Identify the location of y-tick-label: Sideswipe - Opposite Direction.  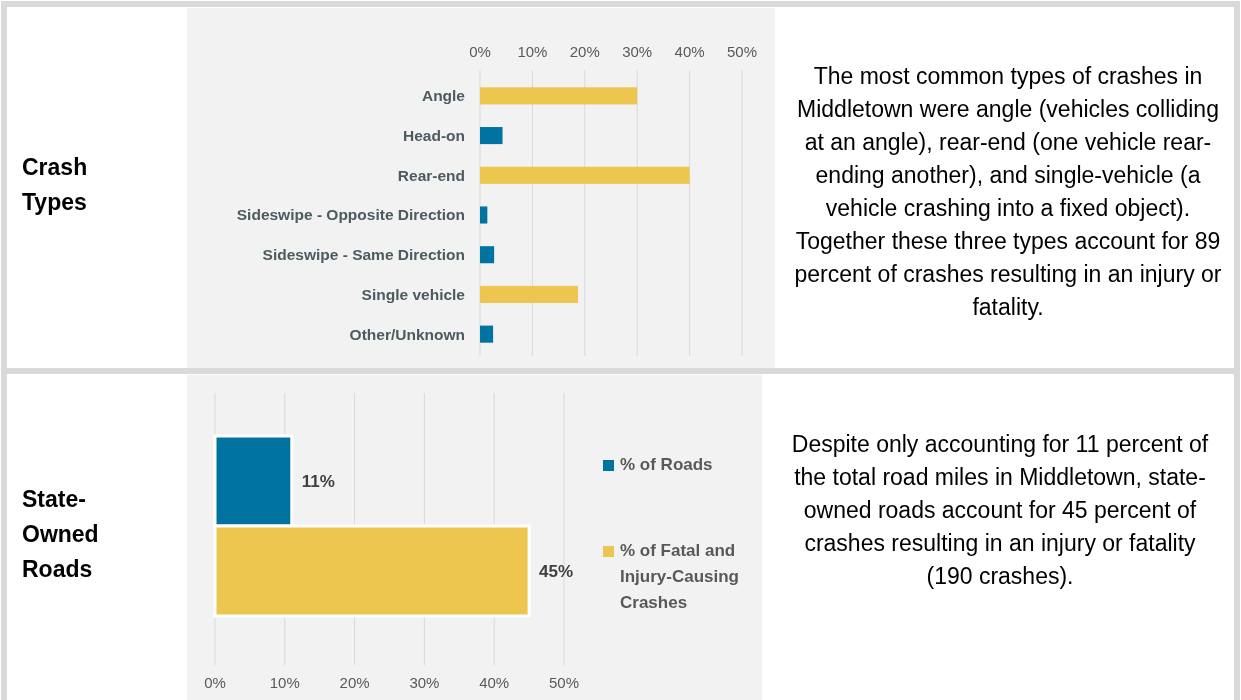
(350, 215).